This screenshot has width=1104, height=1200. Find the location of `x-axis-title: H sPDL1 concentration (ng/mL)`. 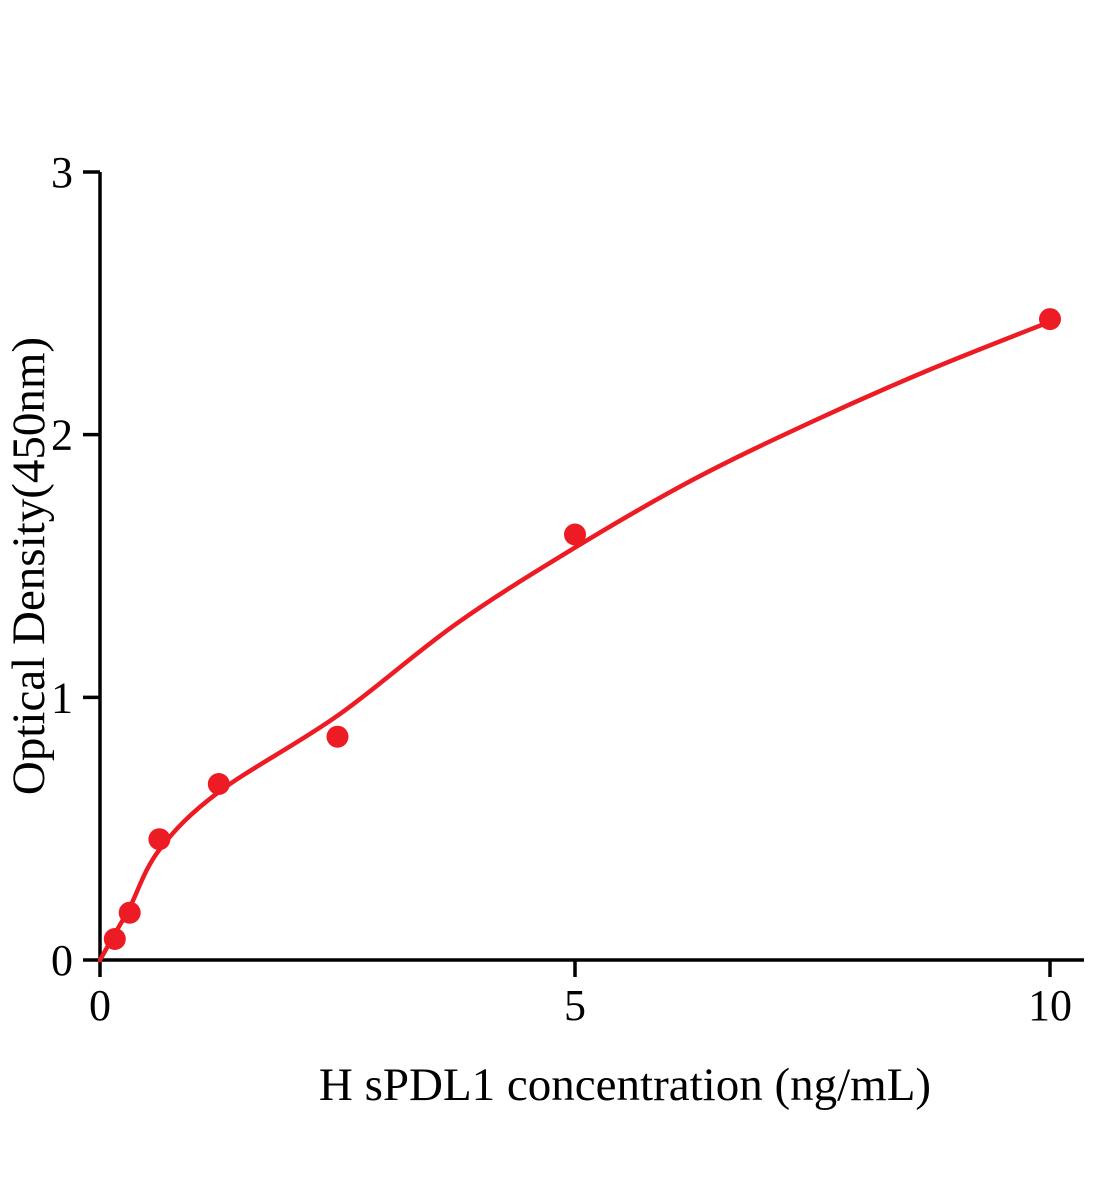

x-axis-title: H sPDL1 concentration (ng/mL) is located at coordinates (625, 1085).